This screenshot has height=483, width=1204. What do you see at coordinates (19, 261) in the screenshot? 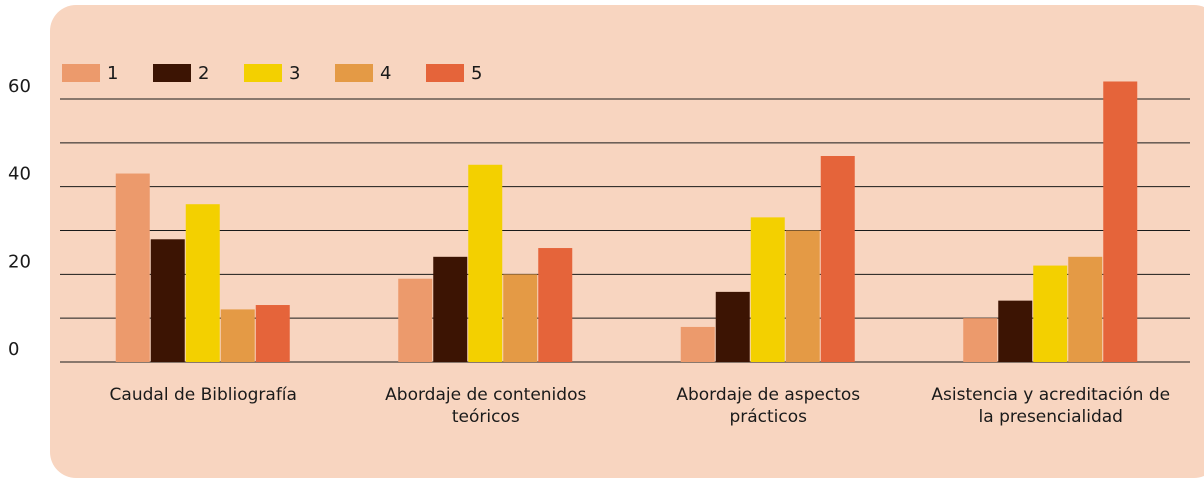
I see `y-tick-label: 20` at bounding box center [19, 261].